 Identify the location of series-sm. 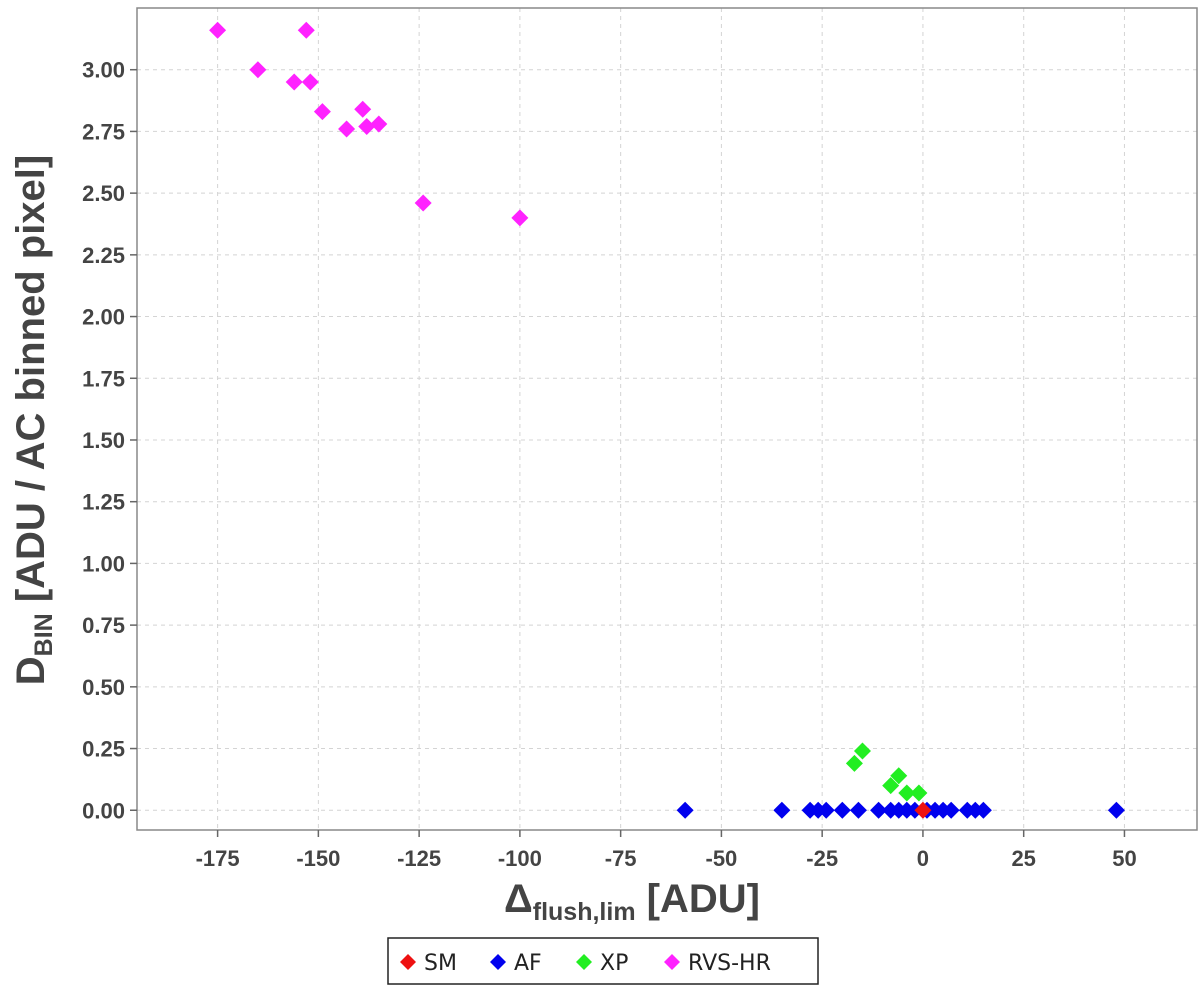
(923, 810).